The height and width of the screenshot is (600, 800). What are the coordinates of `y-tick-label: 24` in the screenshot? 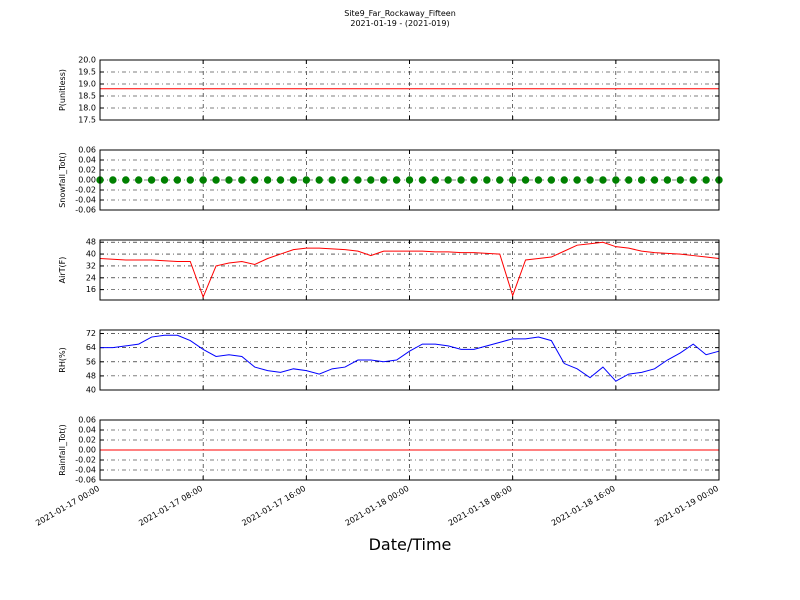 It's located at (91, 277).